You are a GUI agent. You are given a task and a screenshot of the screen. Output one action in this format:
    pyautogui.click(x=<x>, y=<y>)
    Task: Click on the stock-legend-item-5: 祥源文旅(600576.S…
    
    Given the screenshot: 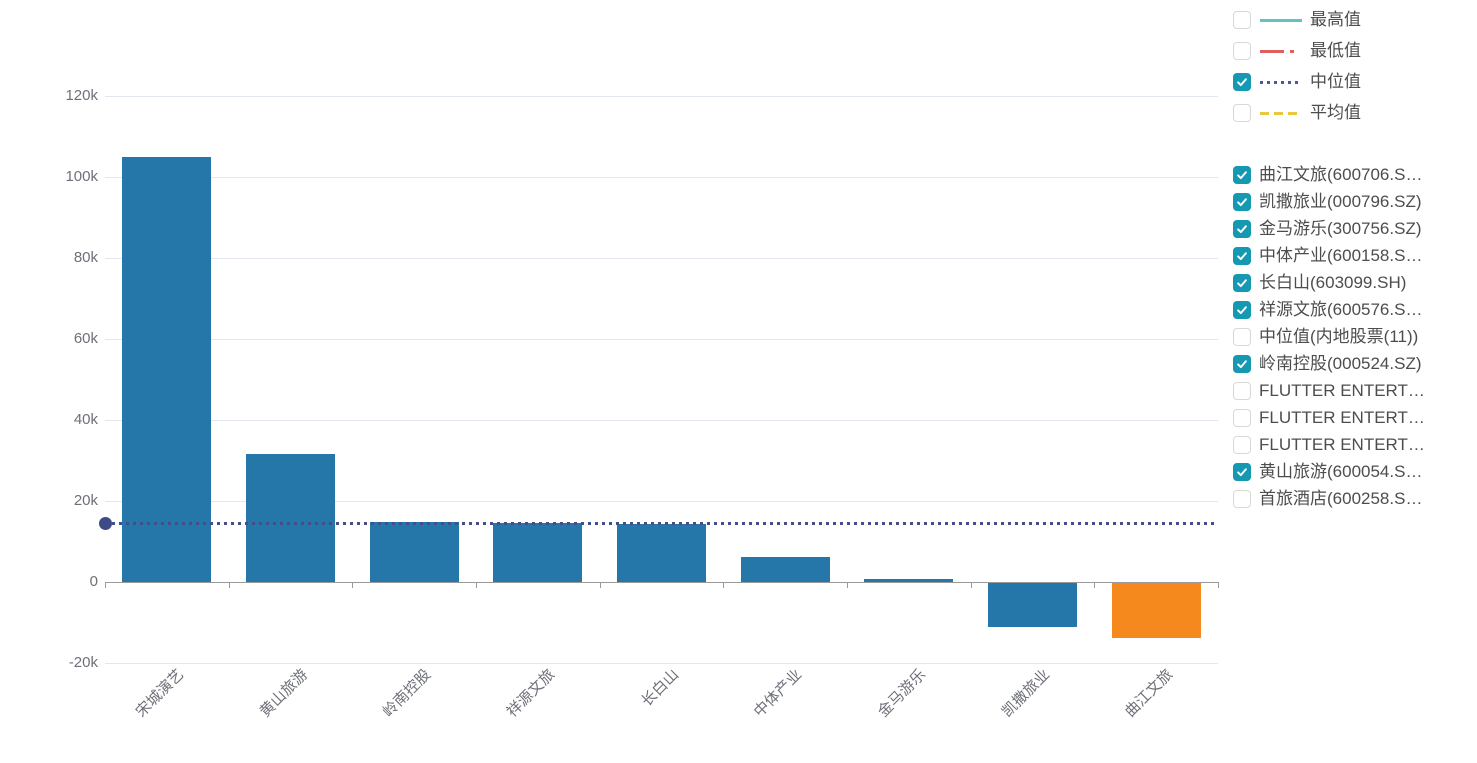 What is the action you would take?
    pyautogui.click(x=1355, y=310)
    